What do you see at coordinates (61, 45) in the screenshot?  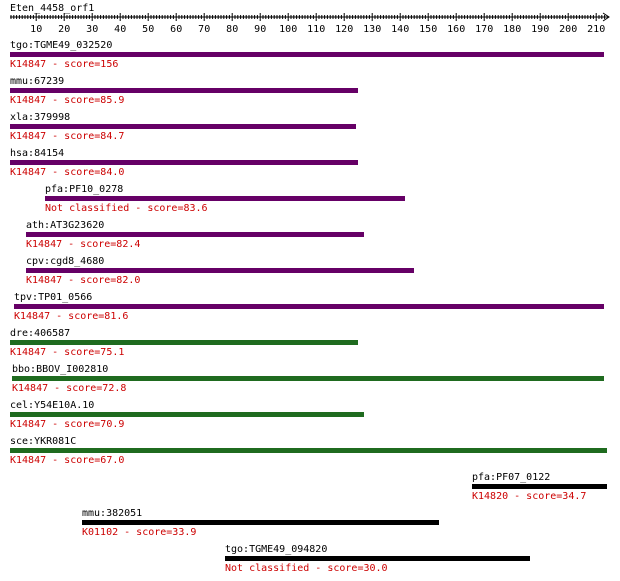 I see `hit-name-link: tgo:TGME49_032520` at bounding box center [61, 45].